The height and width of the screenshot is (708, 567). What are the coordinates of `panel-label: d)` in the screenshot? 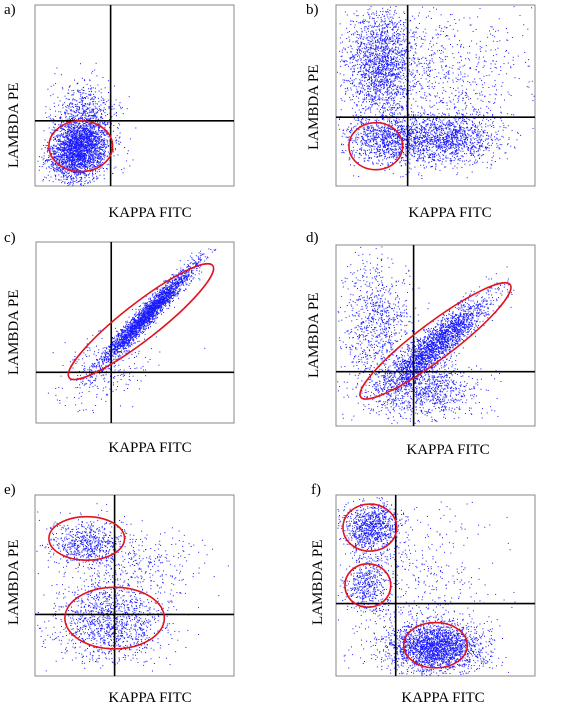 It's located at (312, 238).